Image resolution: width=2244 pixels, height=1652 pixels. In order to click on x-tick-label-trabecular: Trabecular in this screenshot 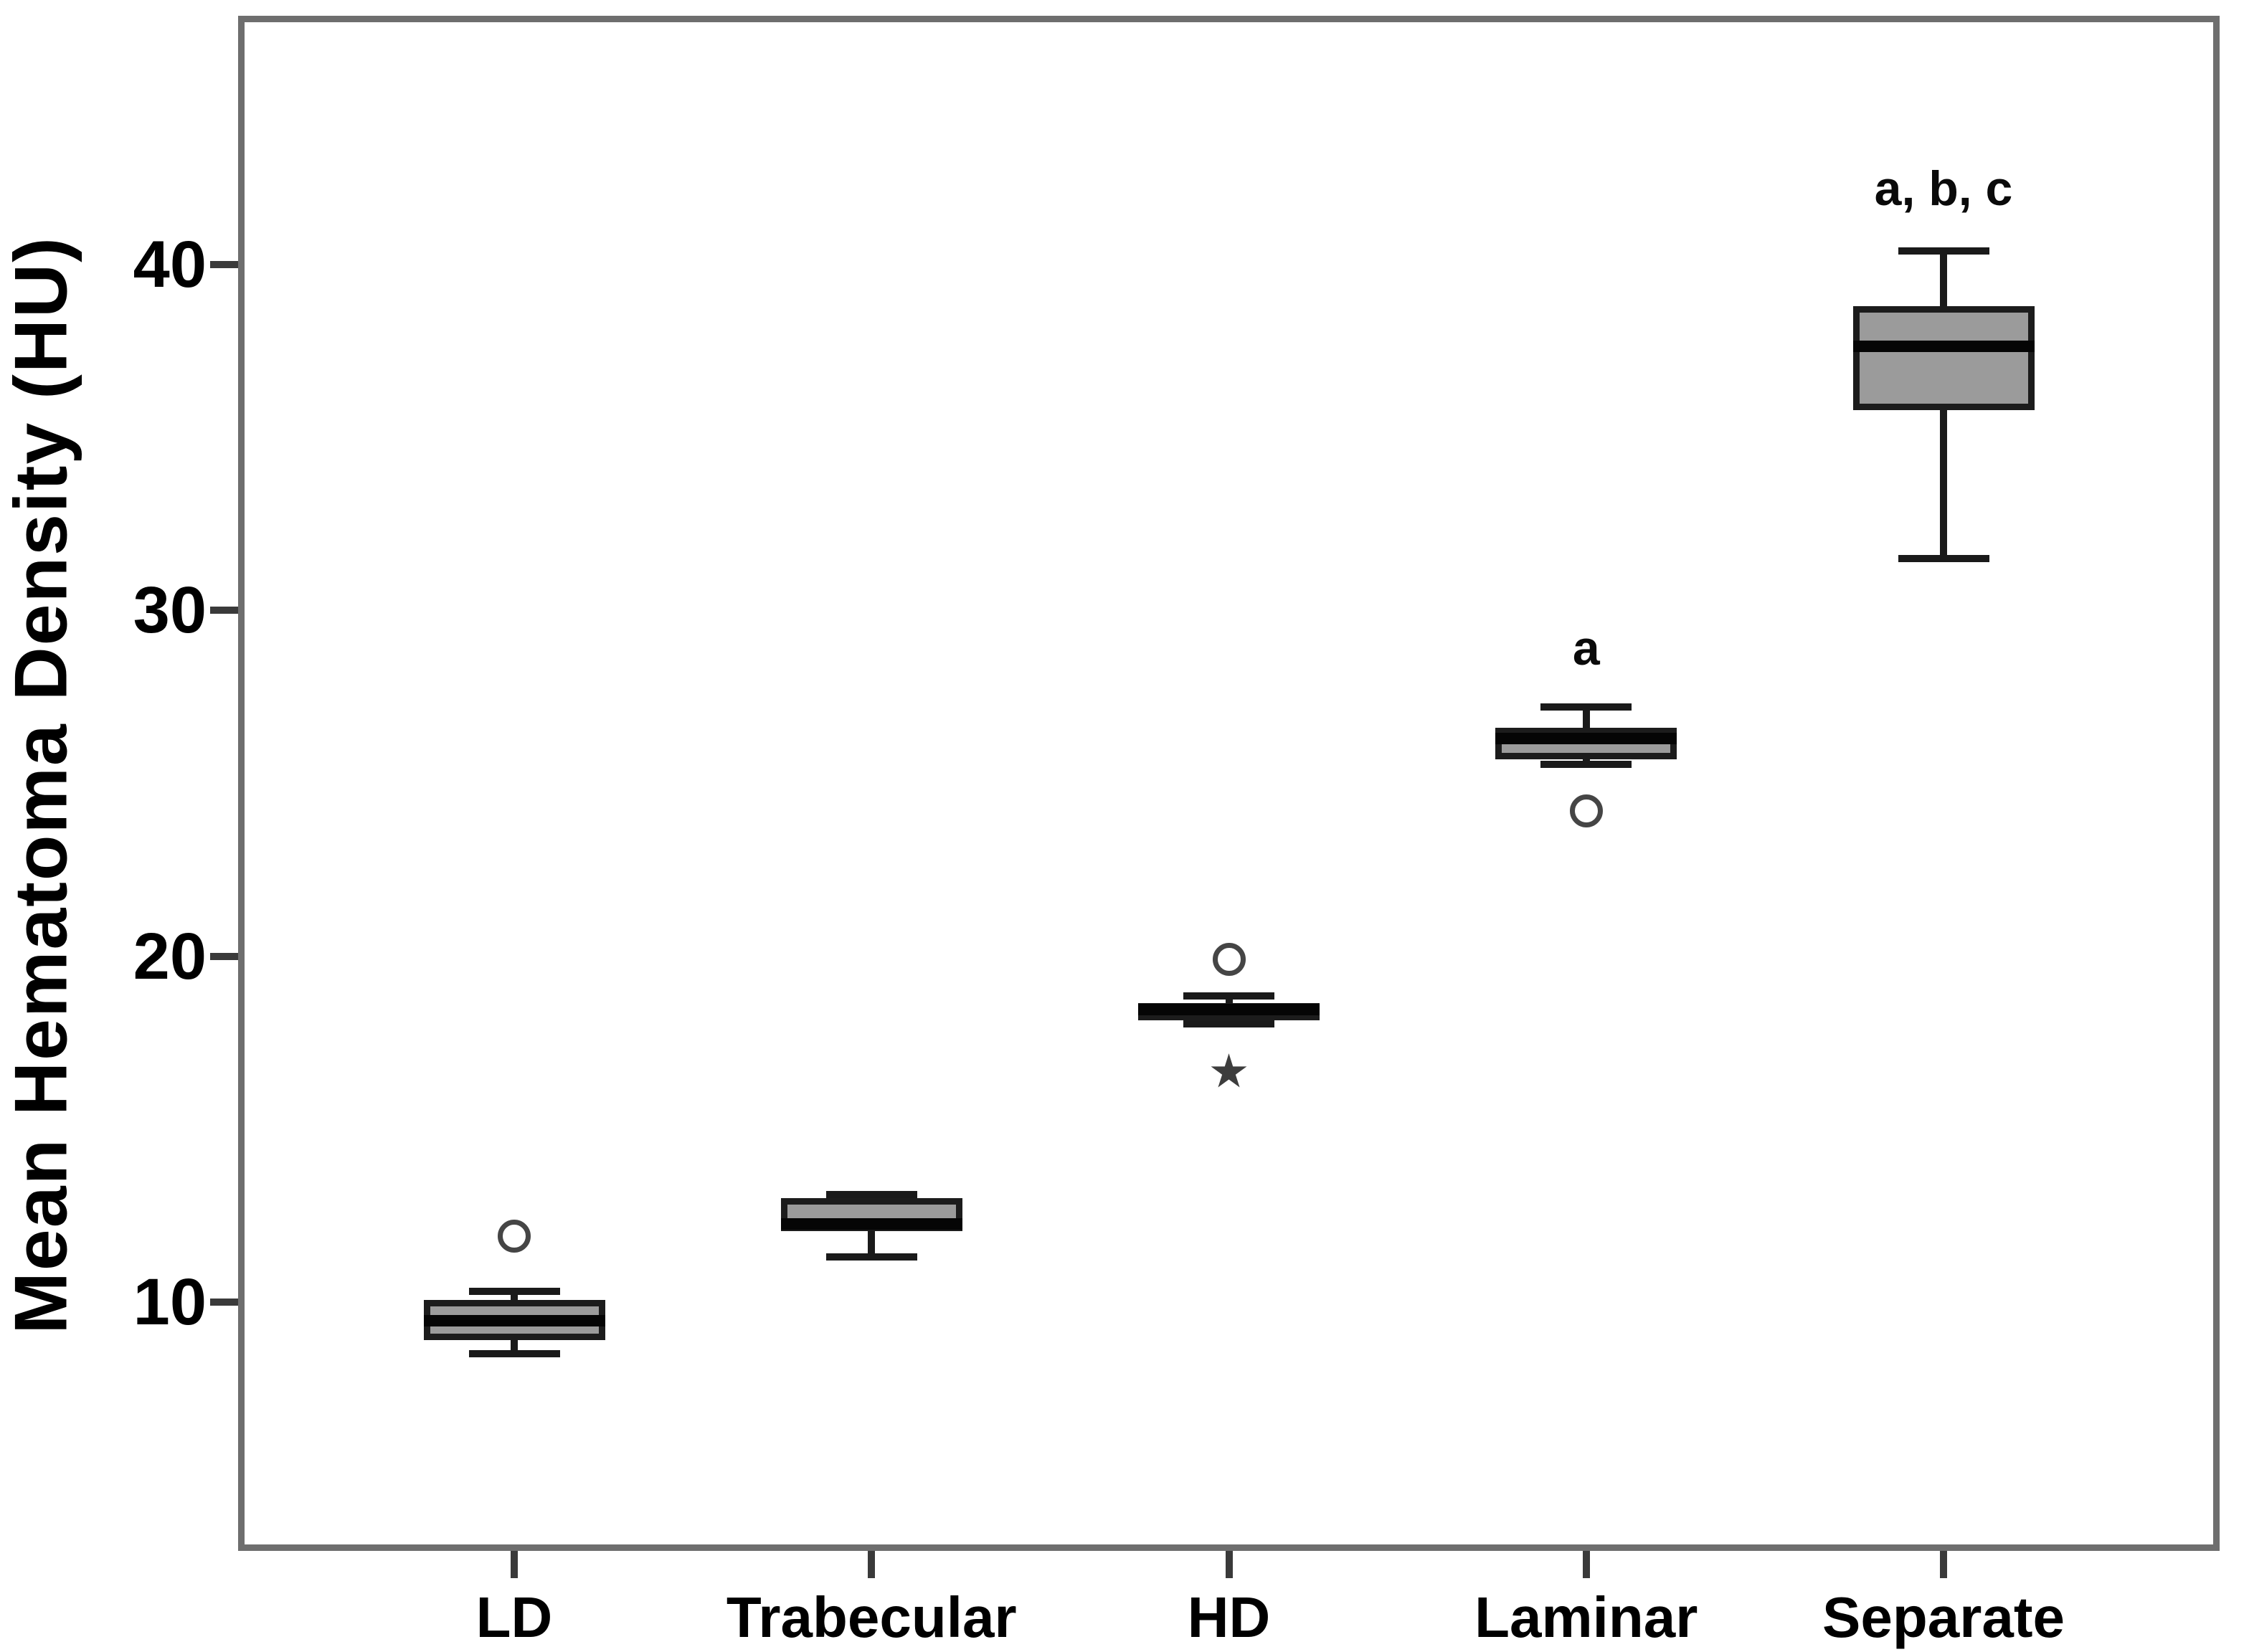, I will do `click(871, 1617)`.